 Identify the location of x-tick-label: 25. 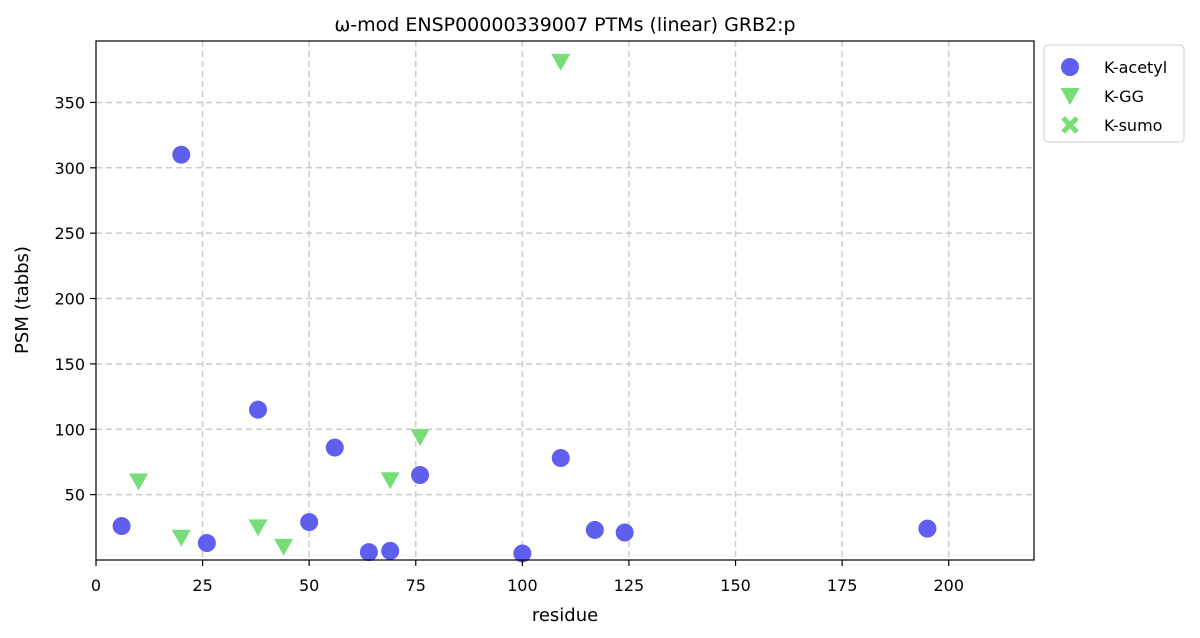
(202, 585).